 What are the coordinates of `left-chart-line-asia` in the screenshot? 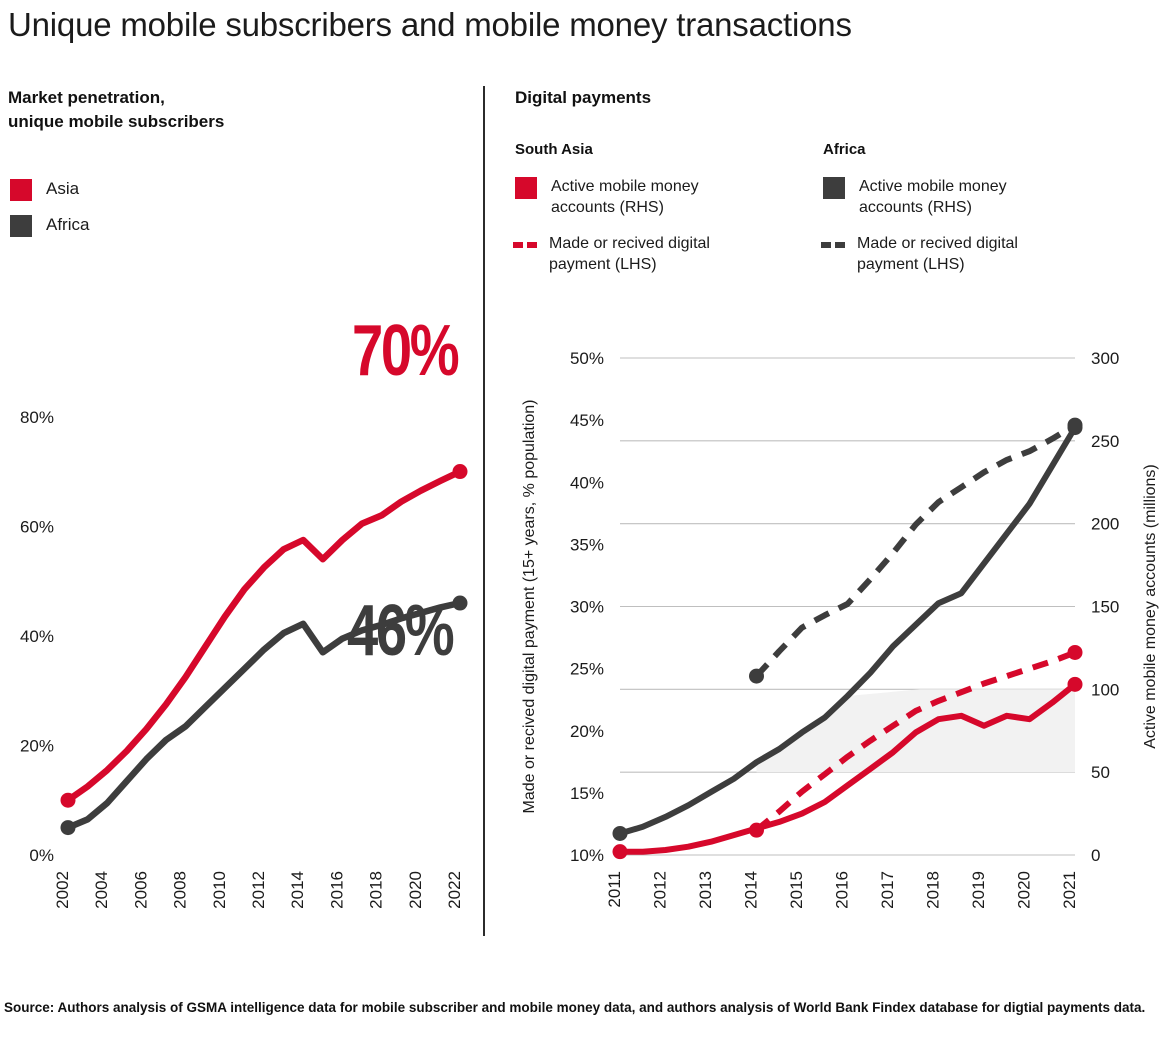 It's located at (264, 636).